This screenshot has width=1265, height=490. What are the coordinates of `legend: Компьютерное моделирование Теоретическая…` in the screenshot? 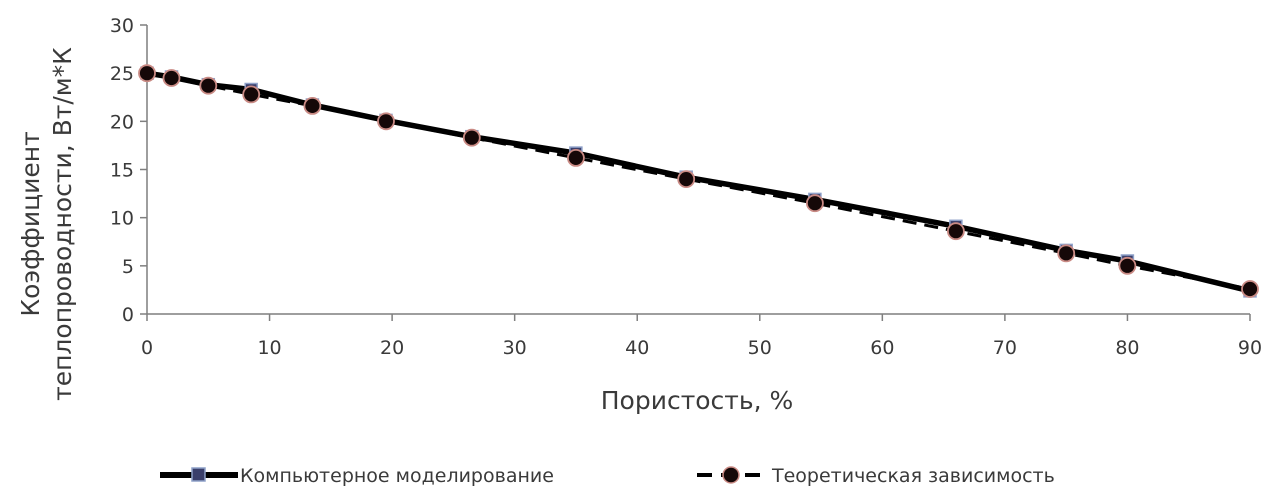 It's located at (607, 476).